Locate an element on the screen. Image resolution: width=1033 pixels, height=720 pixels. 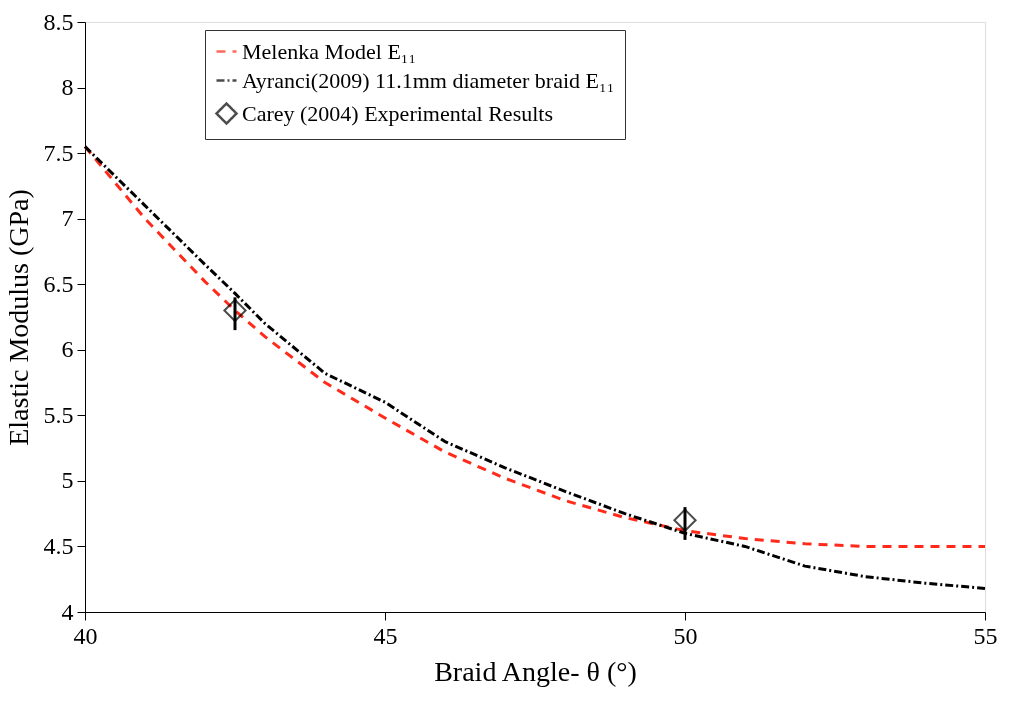
x-tick-label: 50 is located at coordinates (685, 635).